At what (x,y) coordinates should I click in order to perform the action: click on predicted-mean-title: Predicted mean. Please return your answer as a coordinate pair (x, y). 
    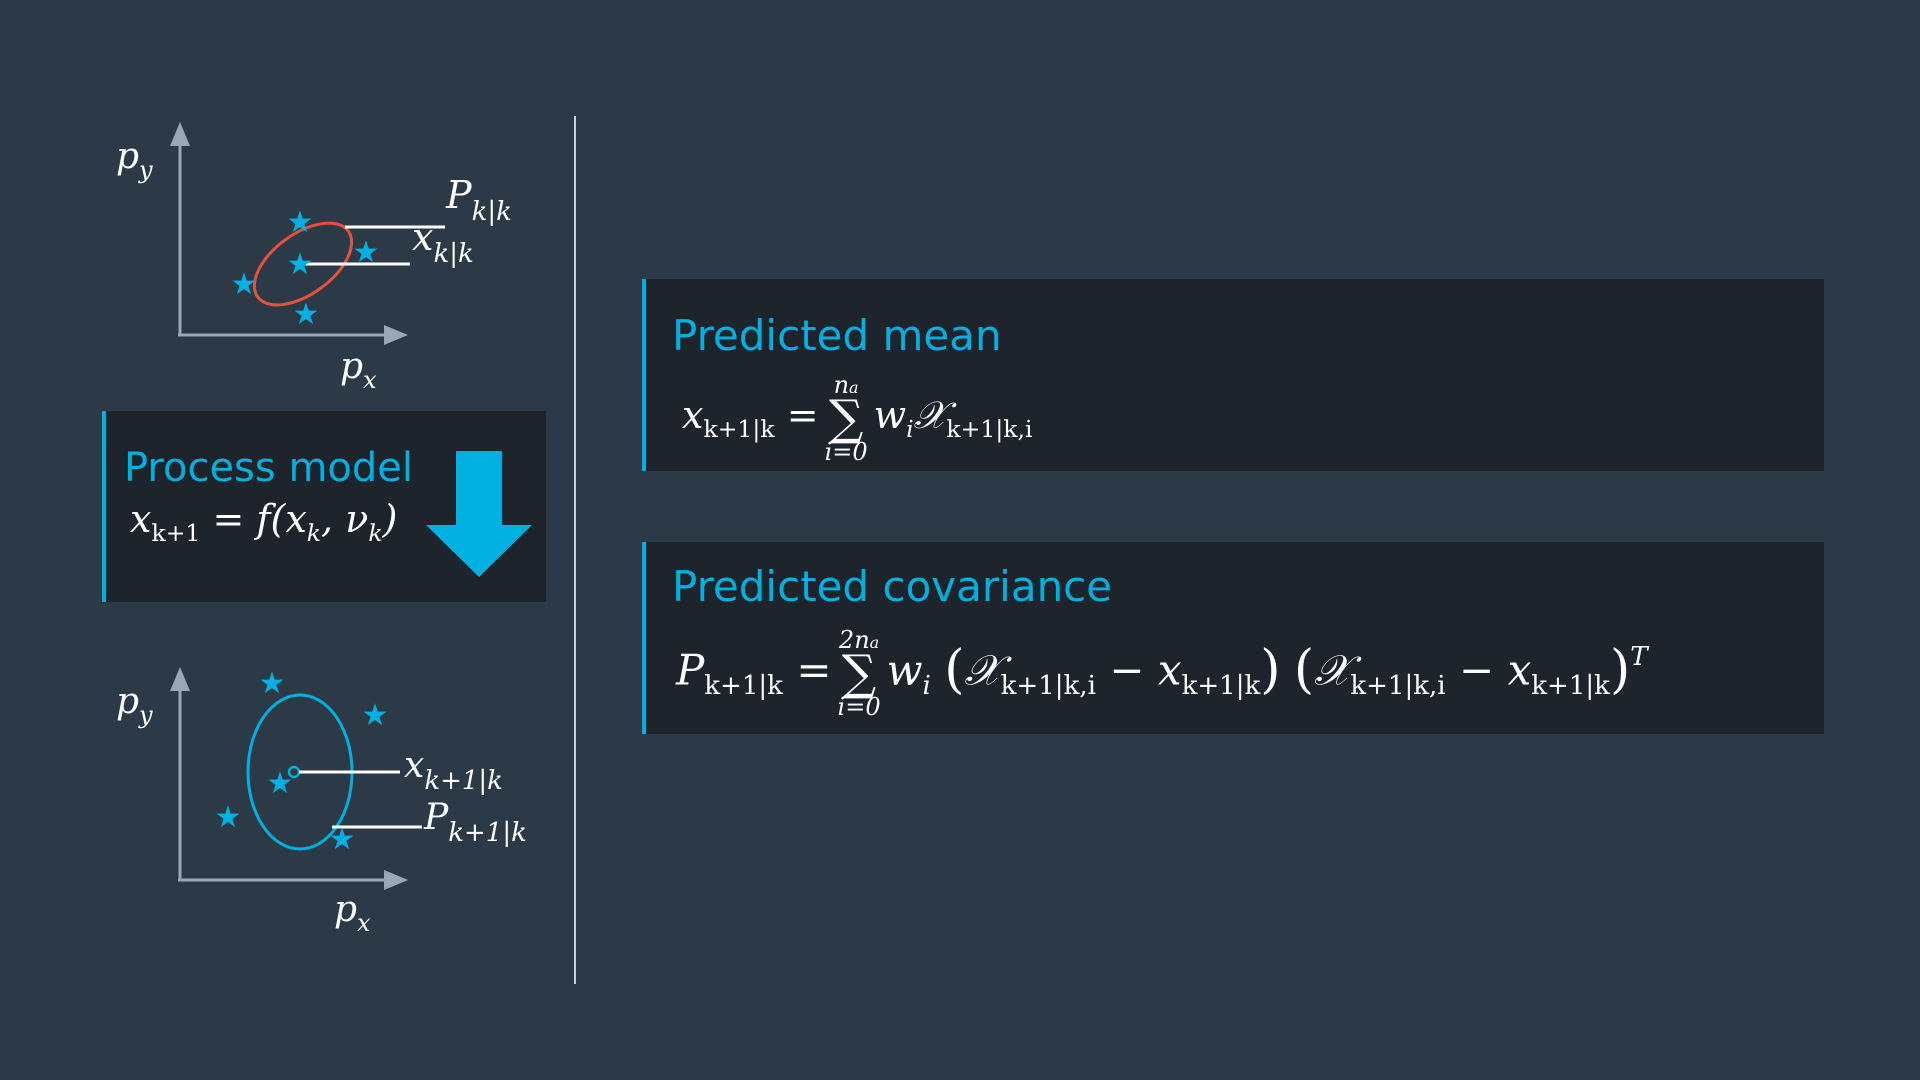
    Looking at the image, I should click on (837, 335).